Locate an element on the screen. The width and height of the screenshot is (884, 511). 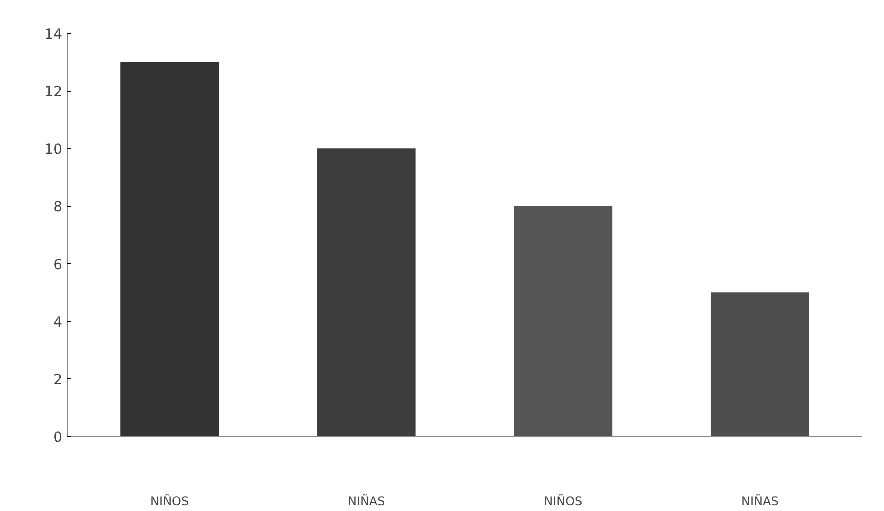
y-tick-label: 8 is located at coordinates (58, 208).